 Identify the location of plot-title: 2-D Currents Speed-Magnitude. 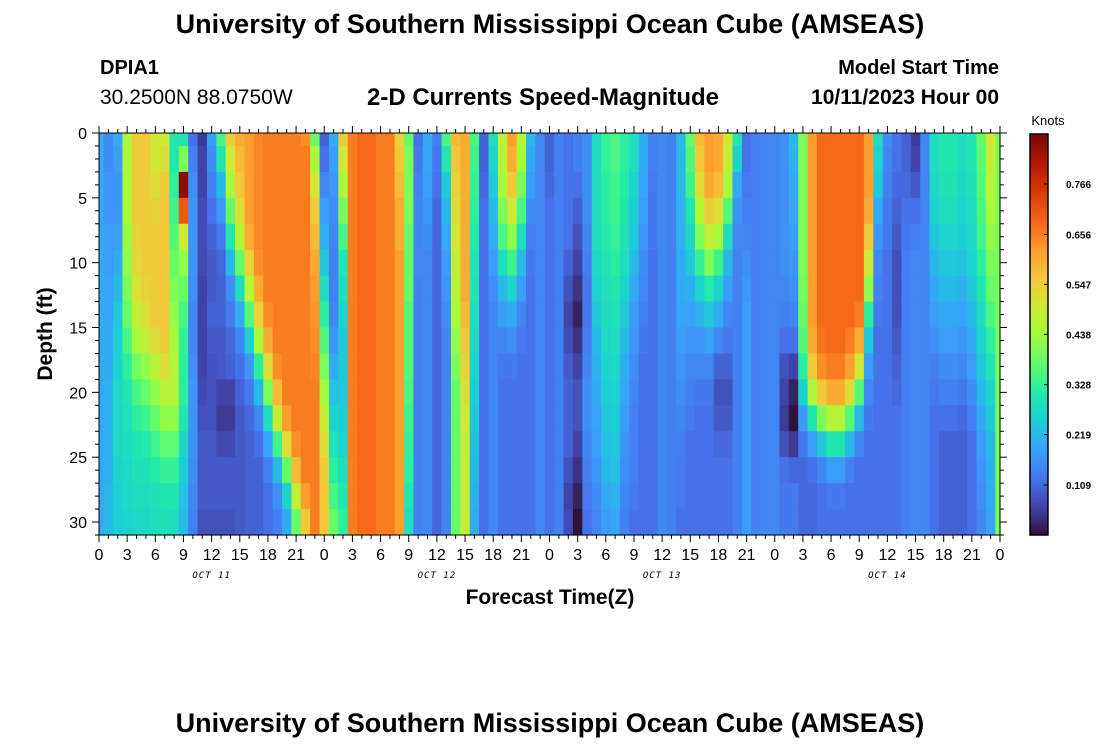
(543, 97).